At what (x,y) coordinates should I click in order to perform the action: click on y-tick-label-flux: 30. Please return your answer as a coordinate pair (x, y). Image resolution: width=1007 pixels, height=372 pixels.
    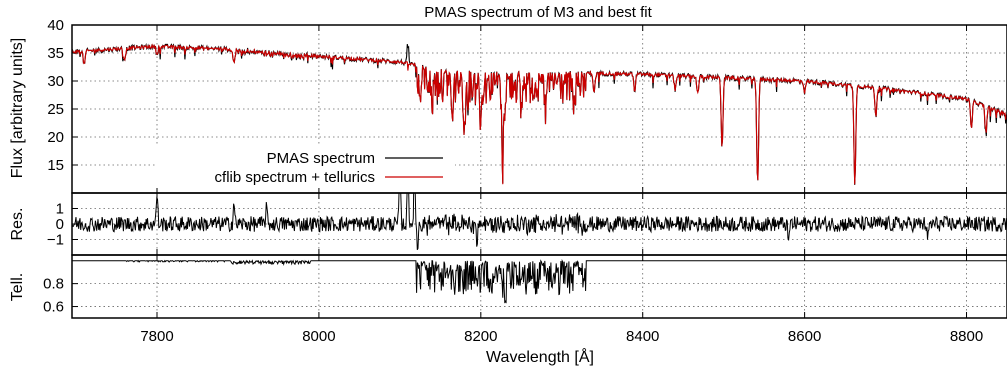
    Looking at the image, I should click on (55, 81).